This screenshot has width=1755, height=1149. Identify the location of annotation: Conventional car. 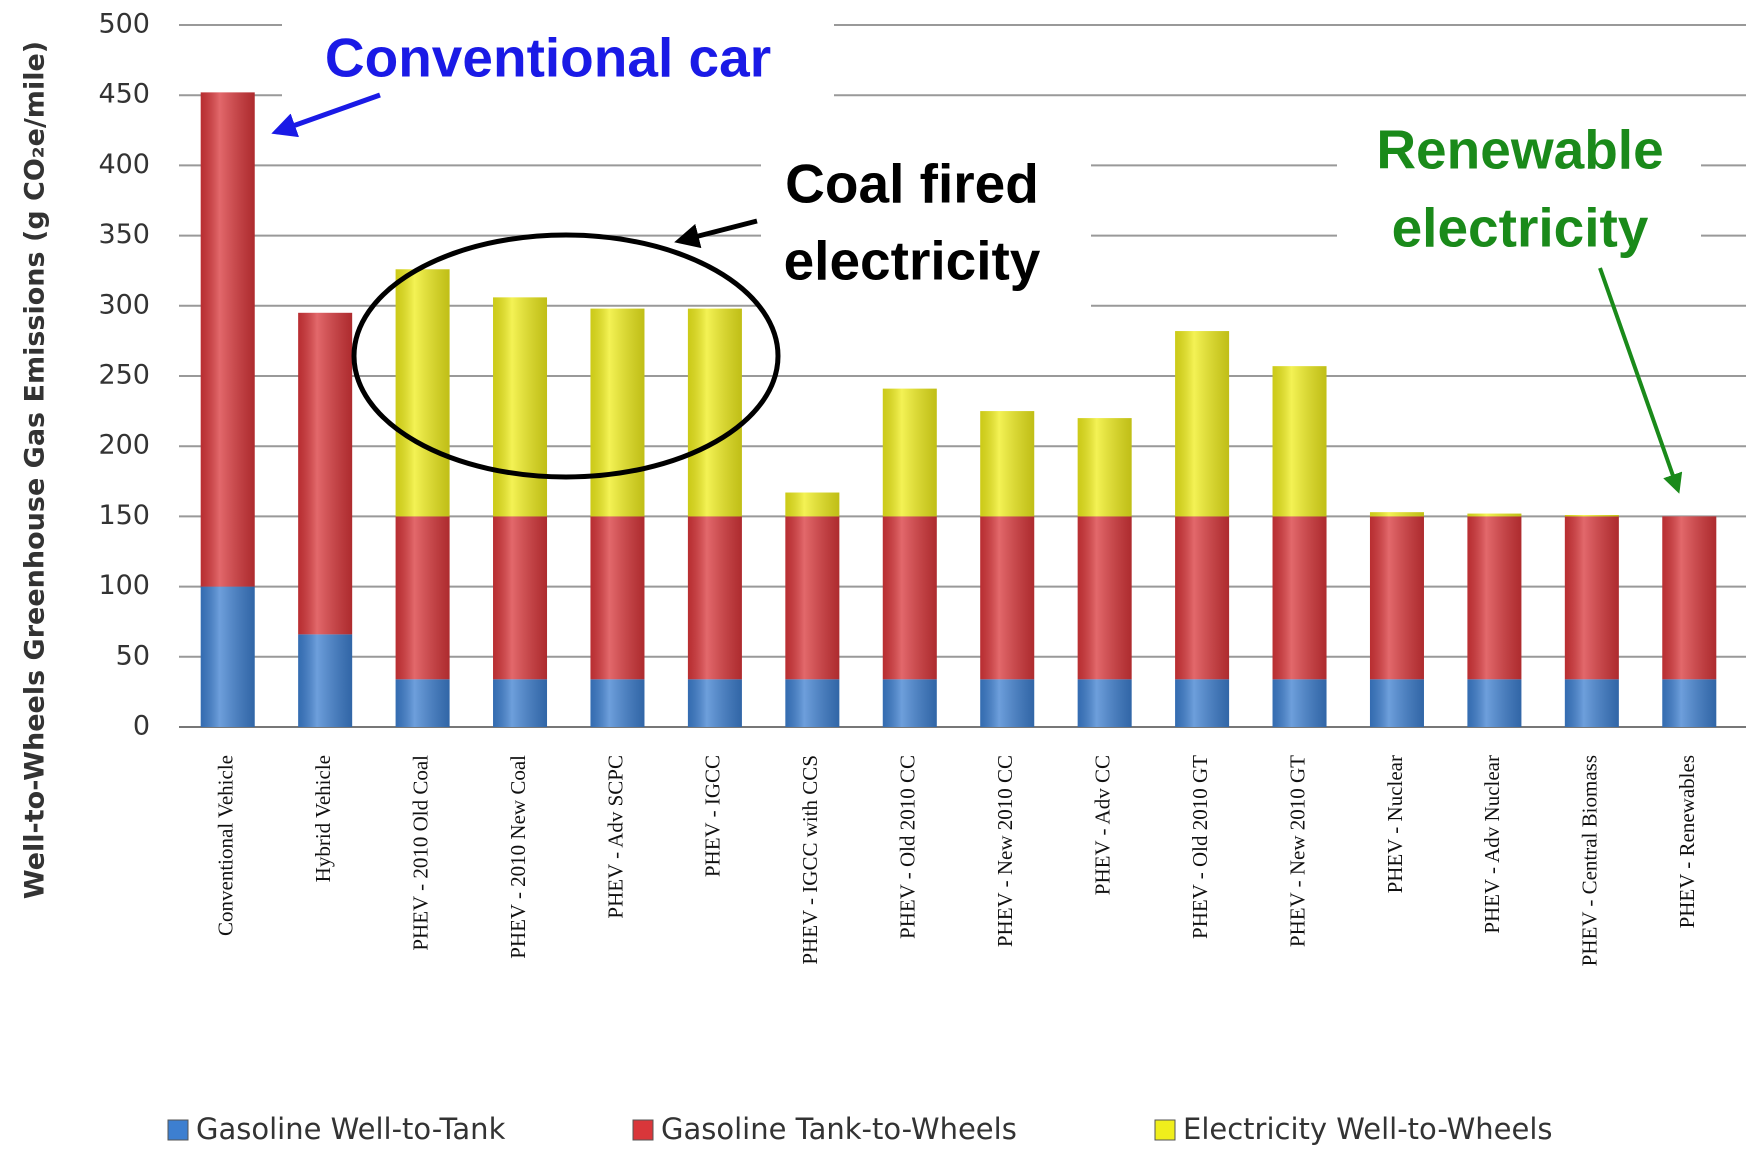
(548, 58).